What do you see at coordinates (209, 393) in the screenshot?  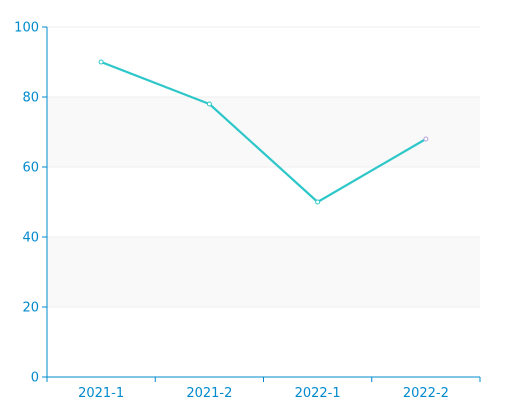 I see `x-tick-label: 2021-2` at bounding box center [209, 393].